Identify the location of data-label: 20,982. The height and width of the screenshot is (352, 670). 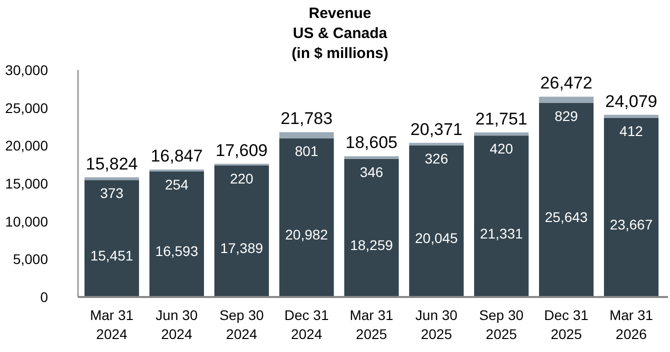
(306, 234).